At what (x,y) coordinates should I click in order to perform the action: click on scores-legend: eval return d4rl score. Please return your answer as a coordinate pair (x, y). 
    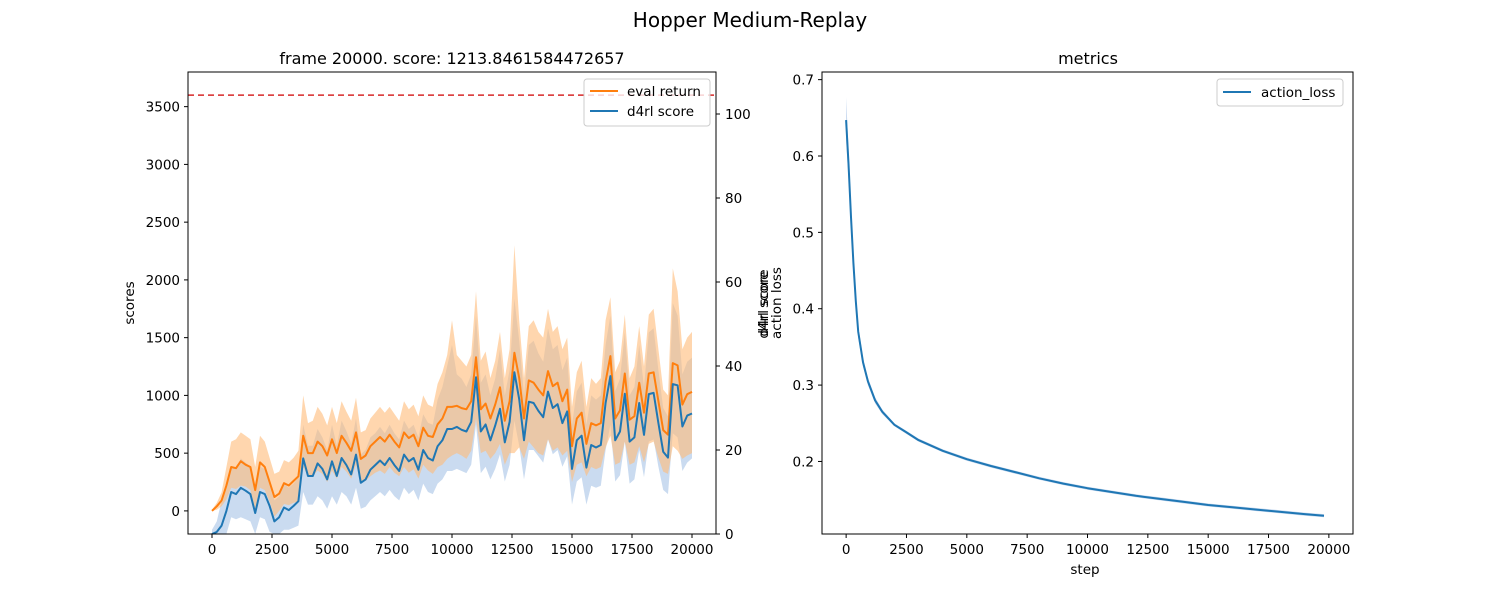
    Looking at the image, I should click on (647, 102).